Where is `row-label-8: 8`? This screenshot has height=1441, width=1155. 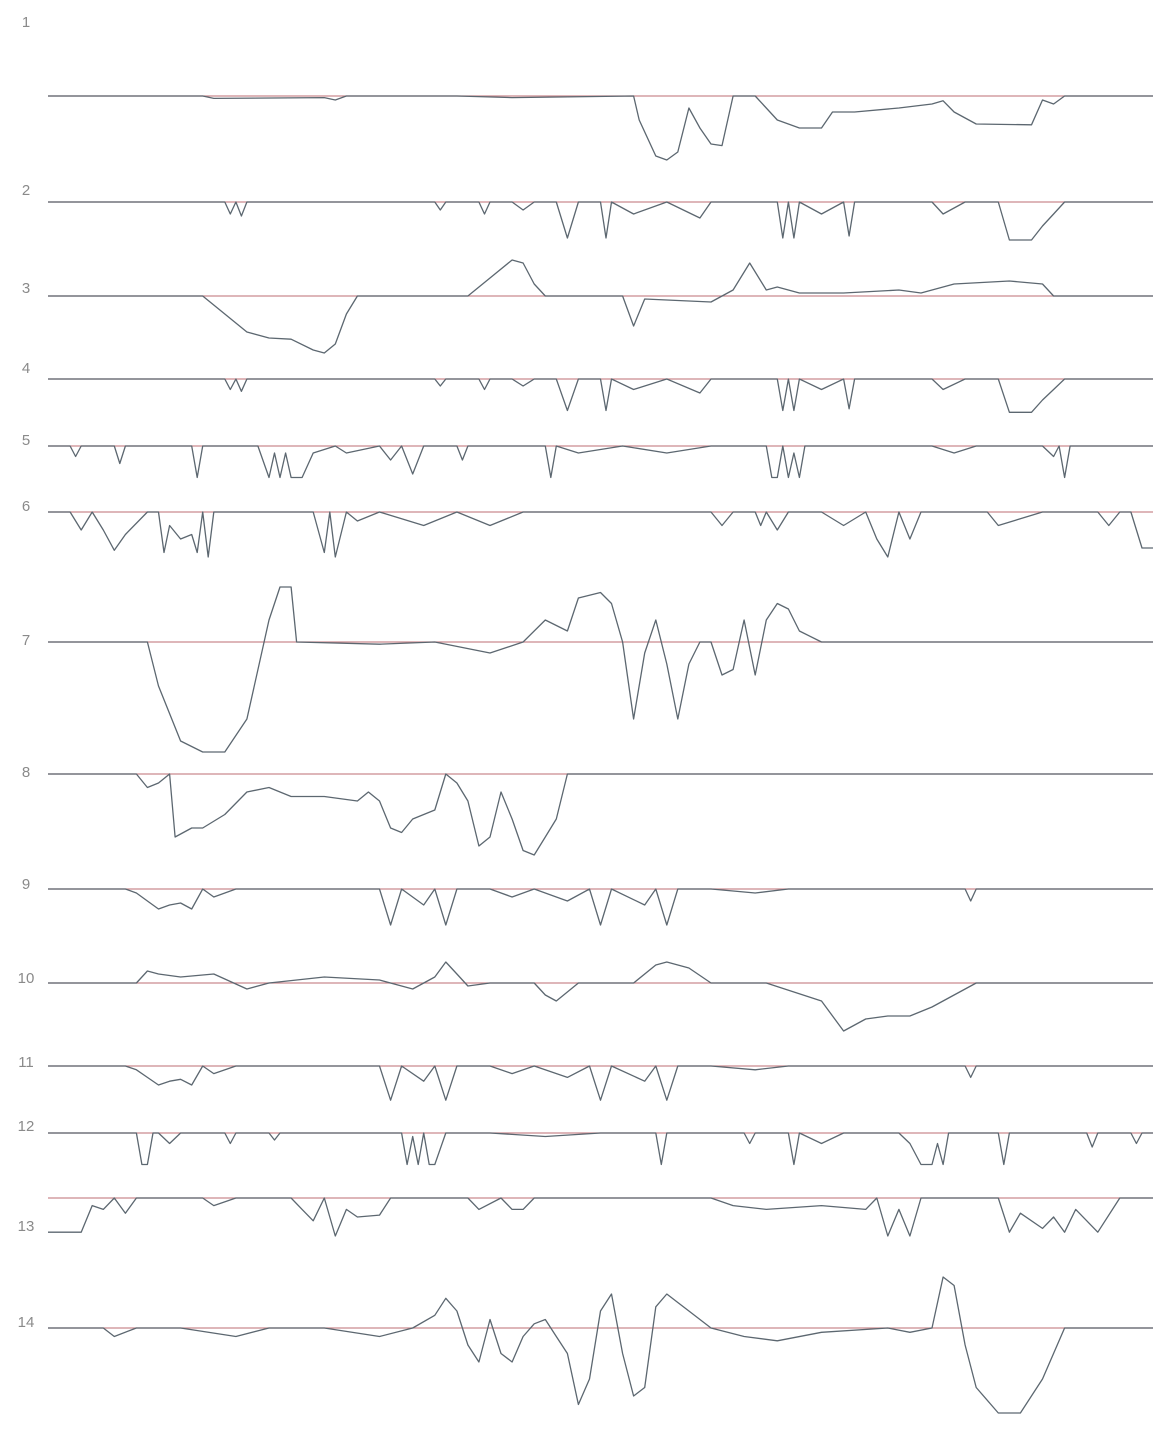
row-label-8: 8 is located at coordinates (26, 772).